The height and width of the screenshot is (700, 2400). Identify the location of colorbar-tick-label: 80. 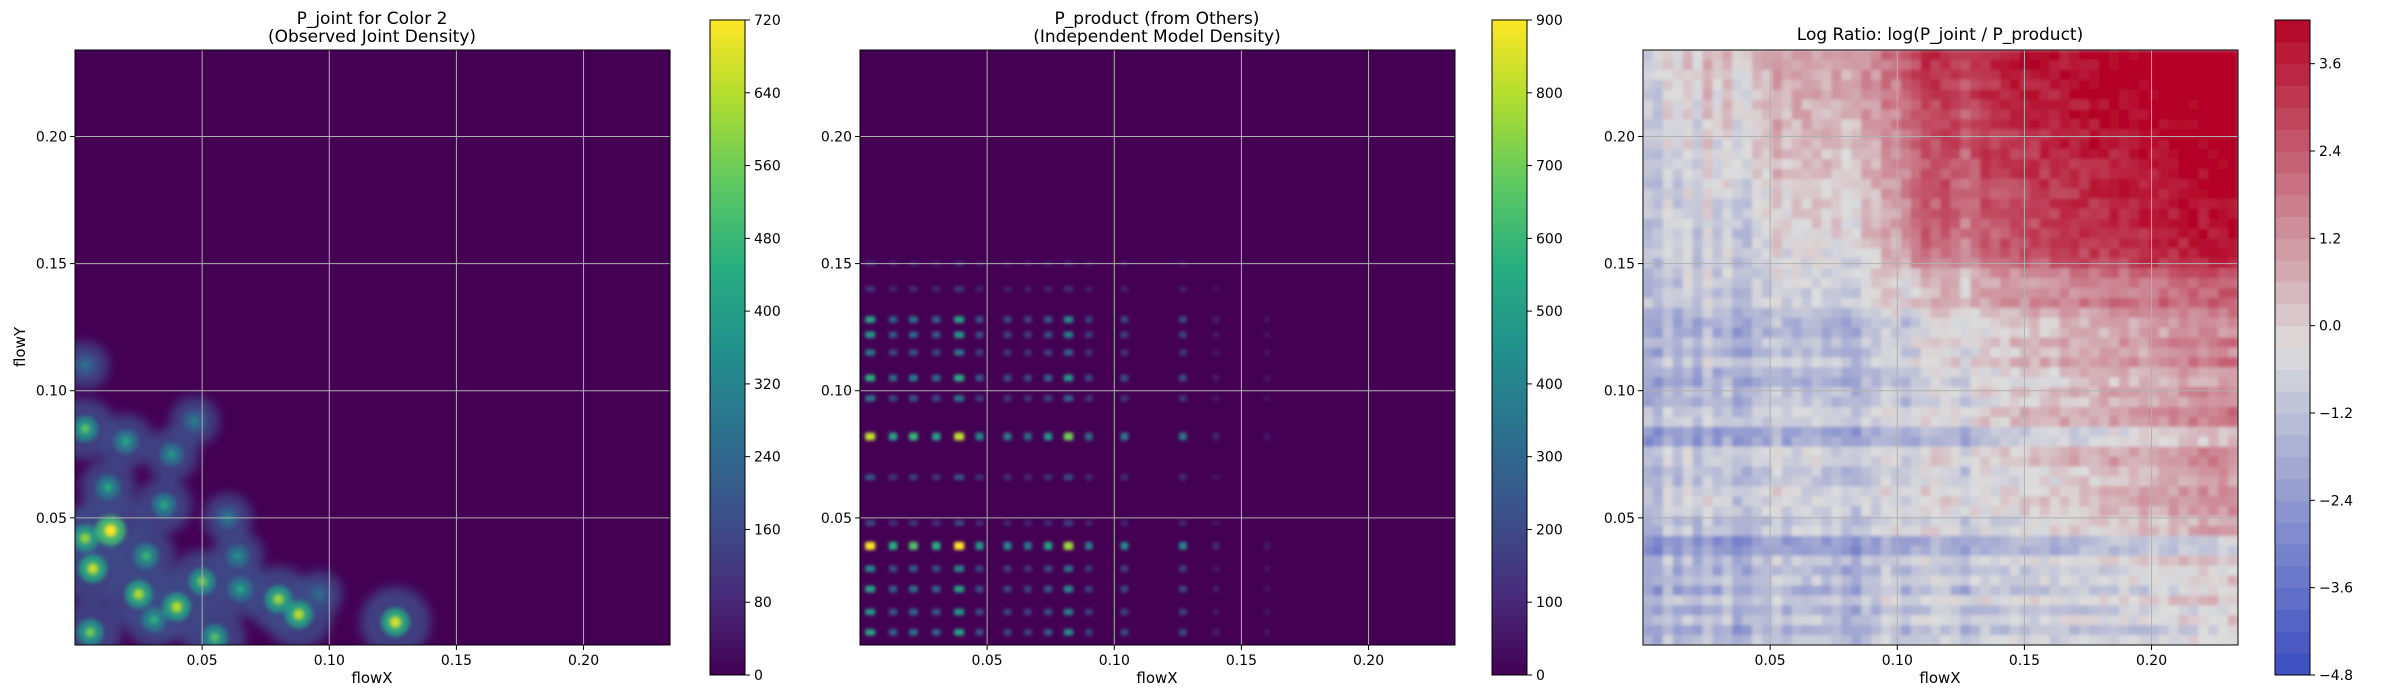
(763, 603).